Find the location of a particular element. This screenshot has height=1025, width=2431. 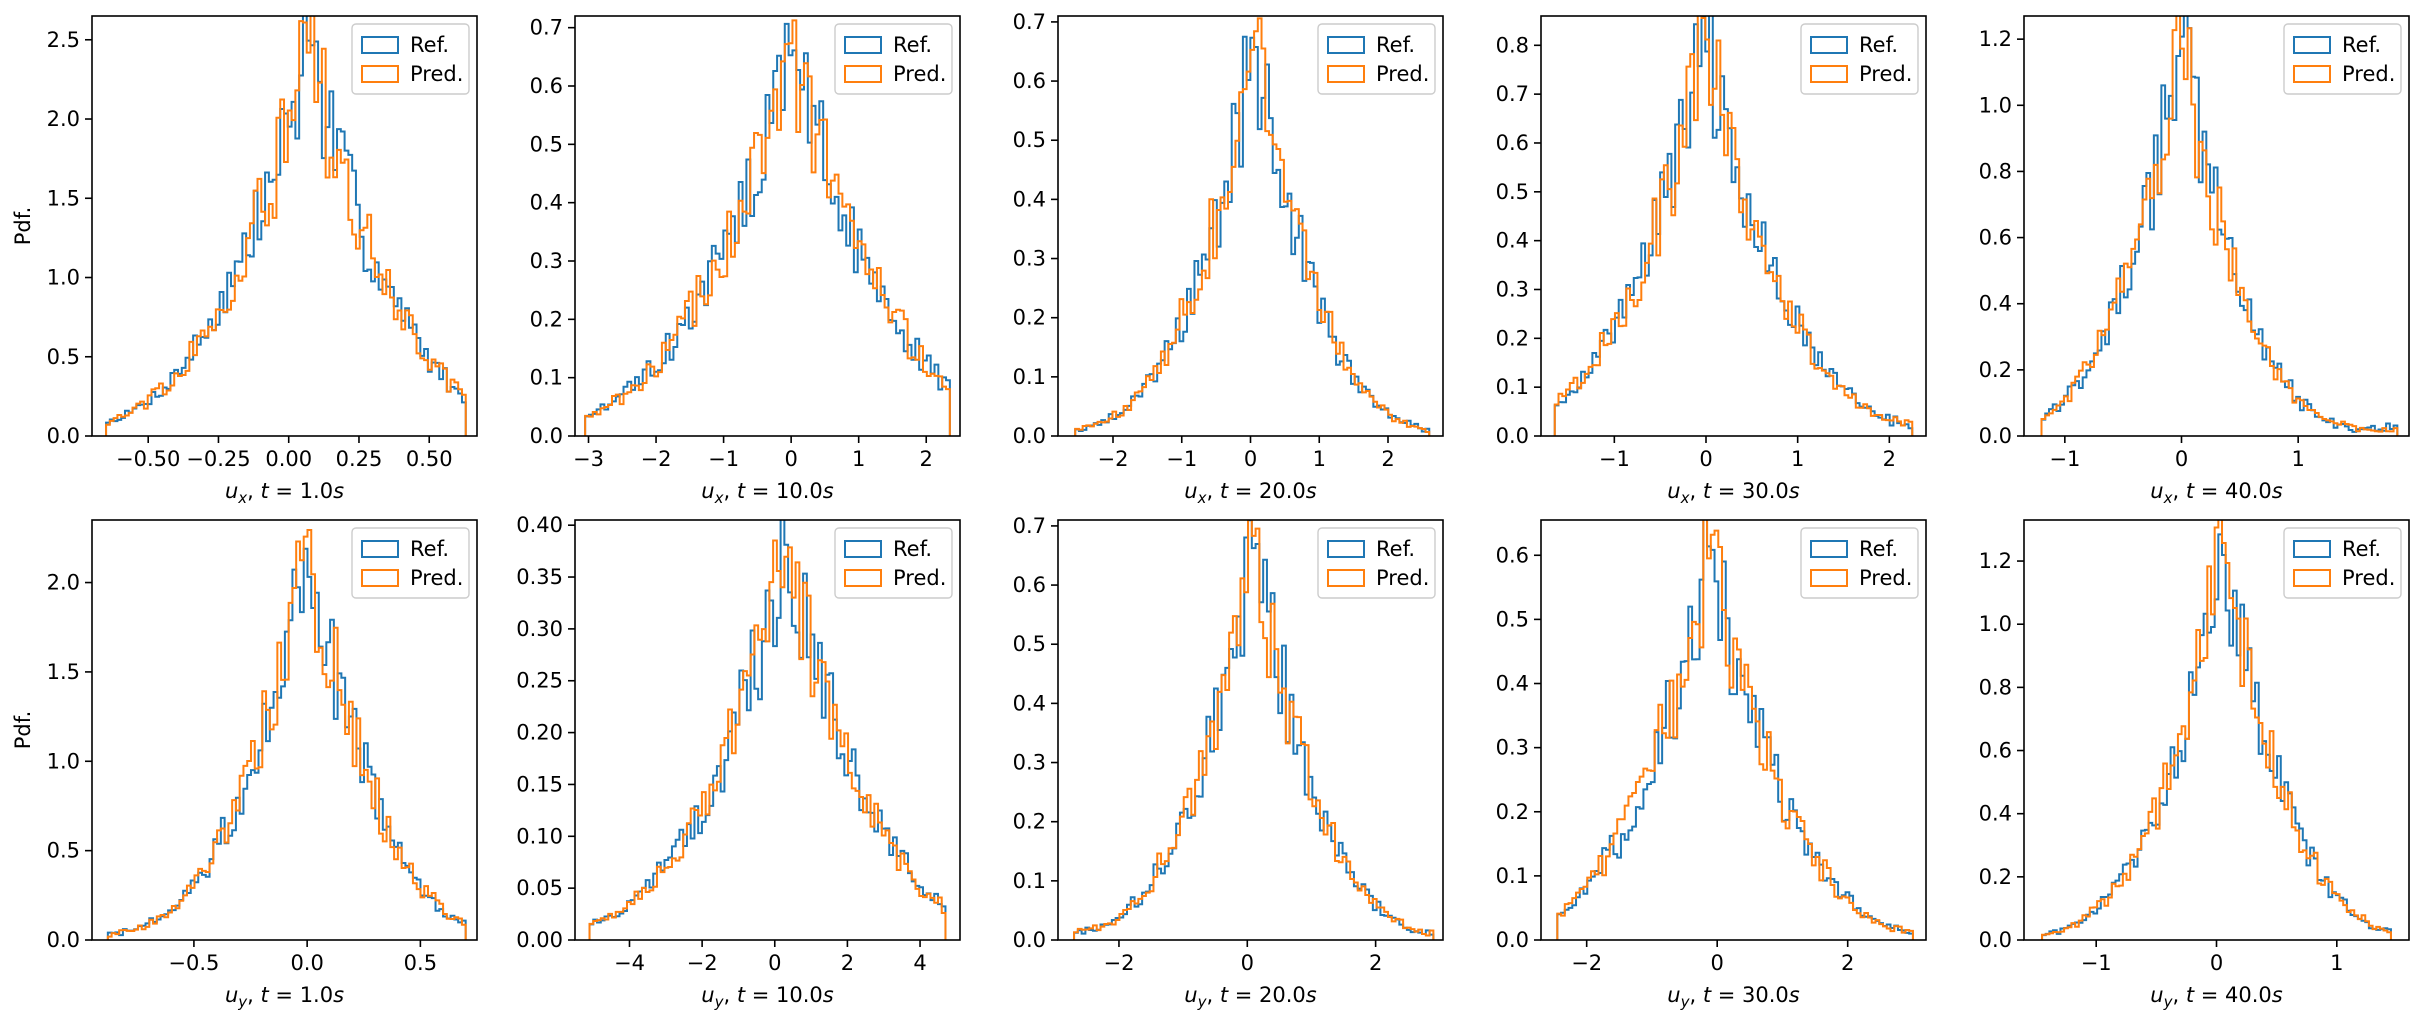

x-tick-label: 0.50 is located at coordinates (429, 459).